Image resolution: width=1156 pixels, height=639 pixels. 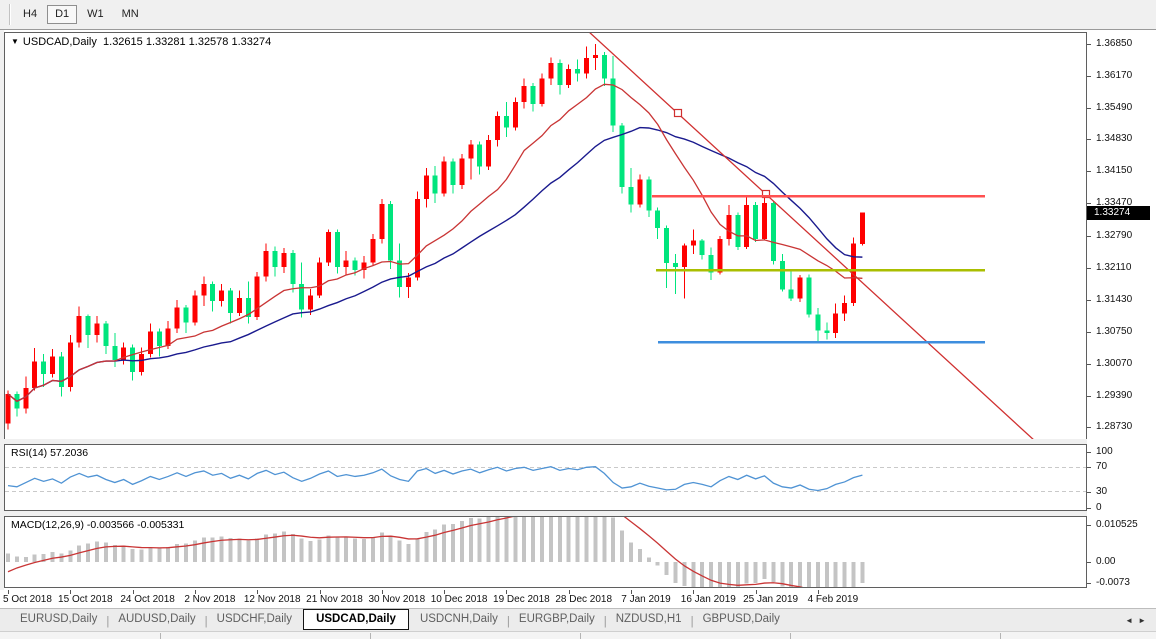 What do you see at coordinates (405, 552) in the screenshot?
I see `macd-signal-line` at bounding box center [405, 552].